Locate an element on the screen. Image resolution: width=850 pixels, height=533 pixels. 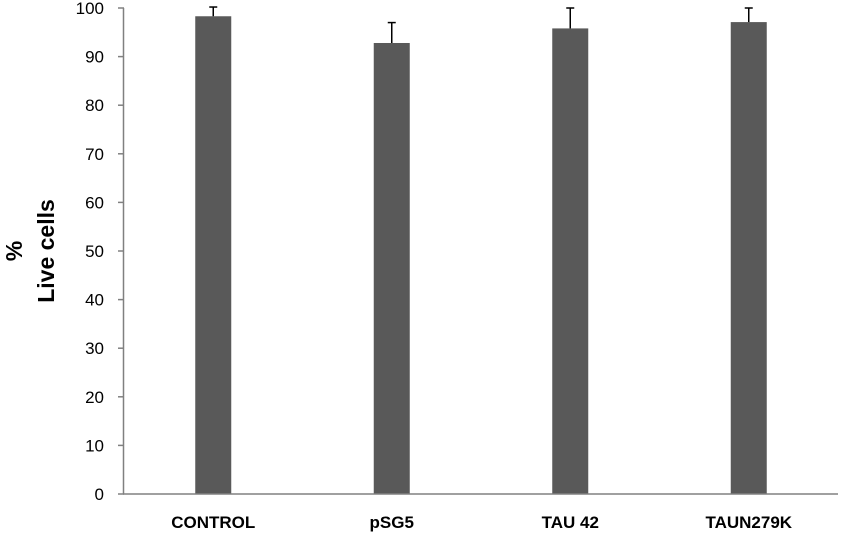
y-axis-title: % Live cells is located at coordinates (30, 251).